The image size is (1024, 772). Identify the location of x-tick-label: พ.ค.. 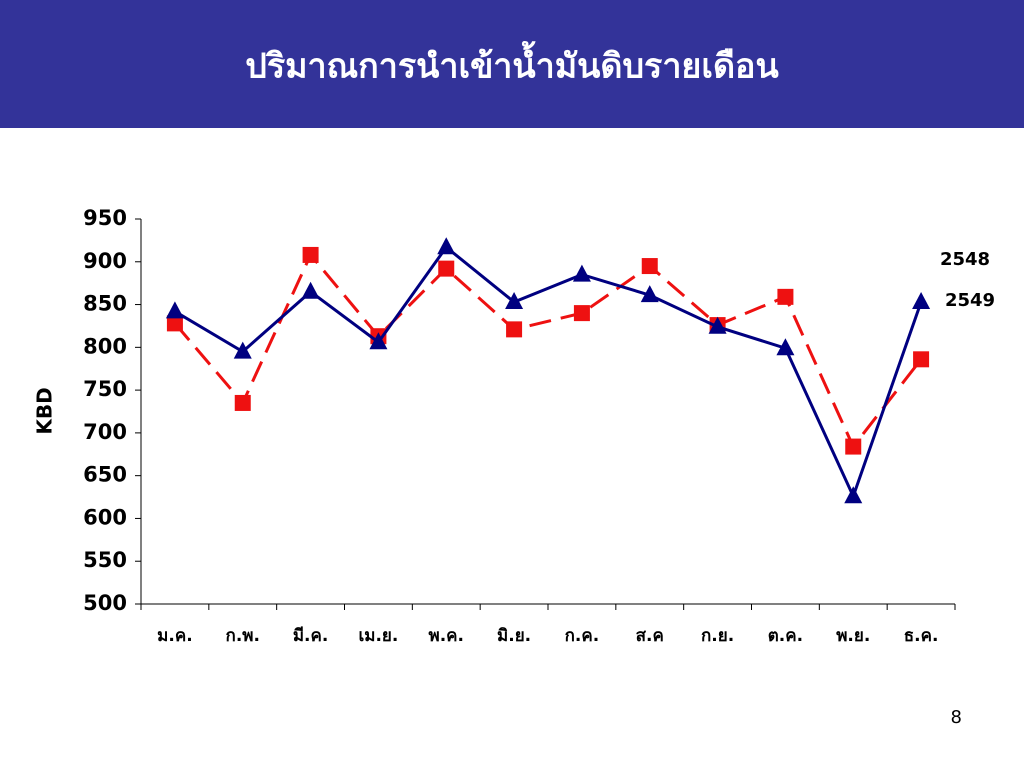
(447, 636).